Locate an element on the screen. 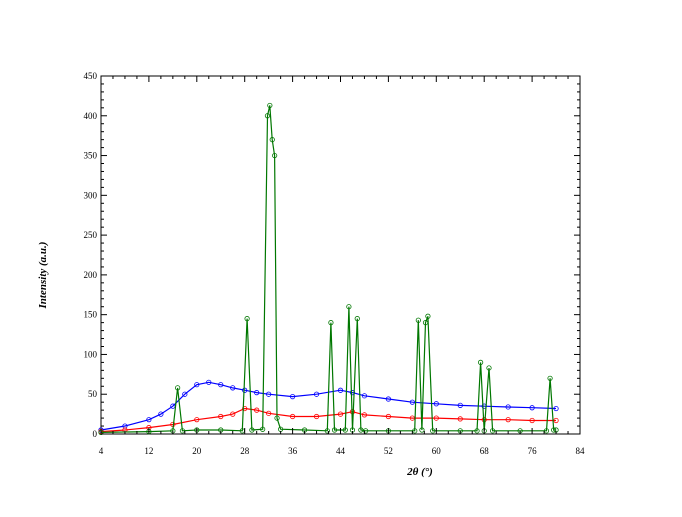 The height and width of the screenshot is (517, 682). x-tick-label: 44 is located at coordinates (341, 451).